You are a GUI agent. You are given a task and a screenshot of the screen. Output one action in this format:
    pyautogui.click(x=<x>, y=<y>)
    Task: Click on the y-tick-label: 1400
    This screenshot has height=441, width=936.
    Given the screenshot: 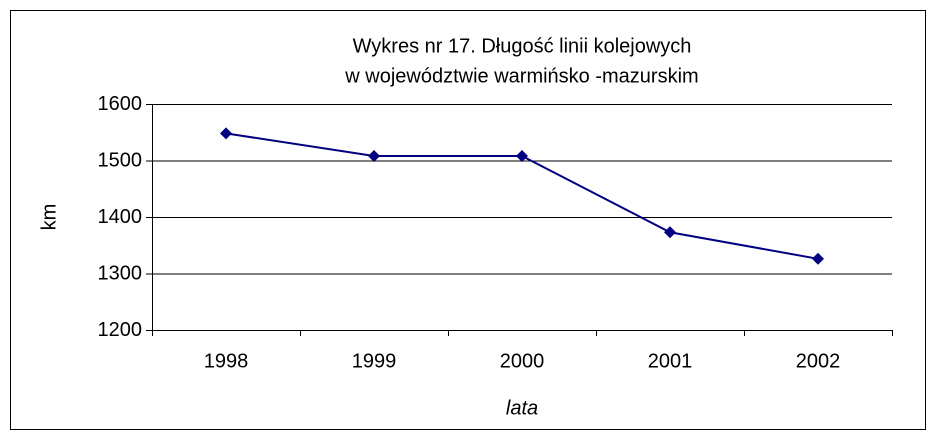 What is the action you would take?
    pyautogui.click(x=120, y=217)
    